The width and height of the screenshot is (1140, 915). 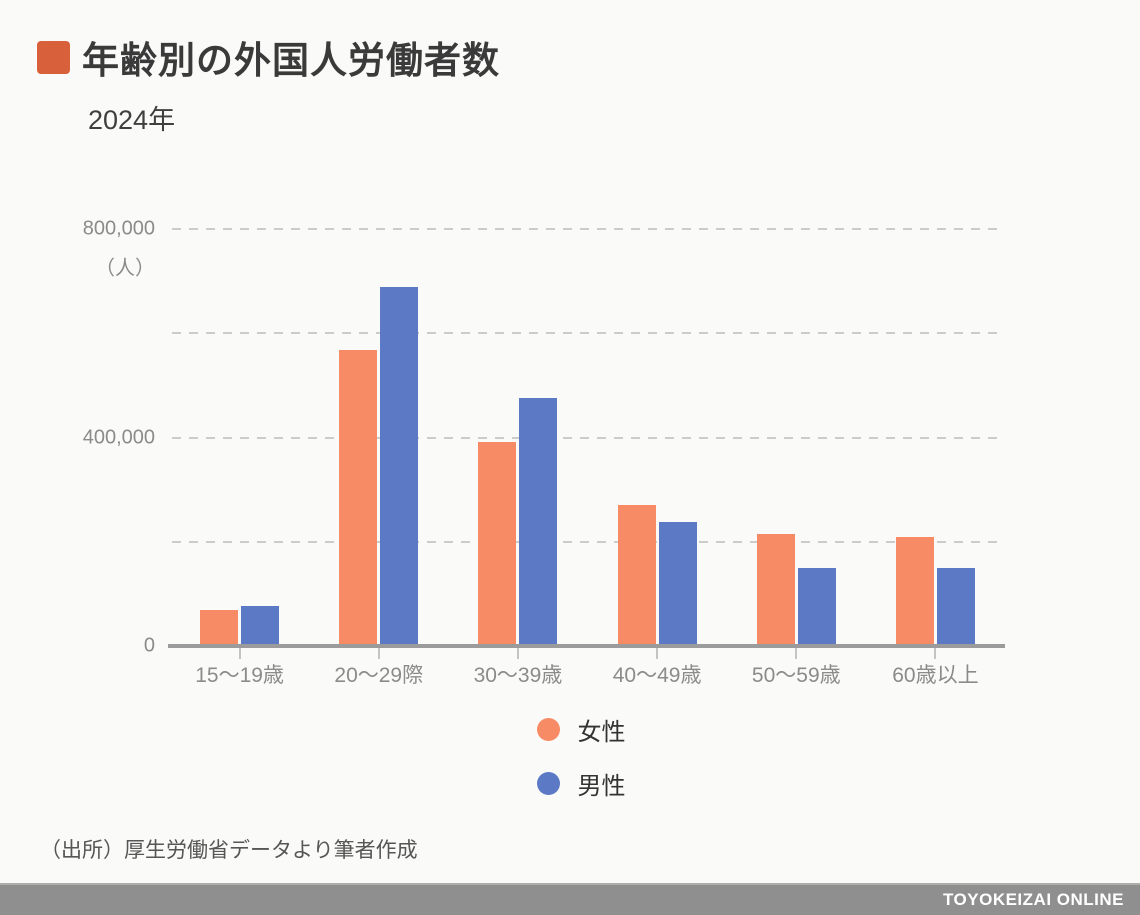 What do you see at coordinates (548, 729) in the screenshot?
I see `legend-dot-female` at bounding box center [548, 729].